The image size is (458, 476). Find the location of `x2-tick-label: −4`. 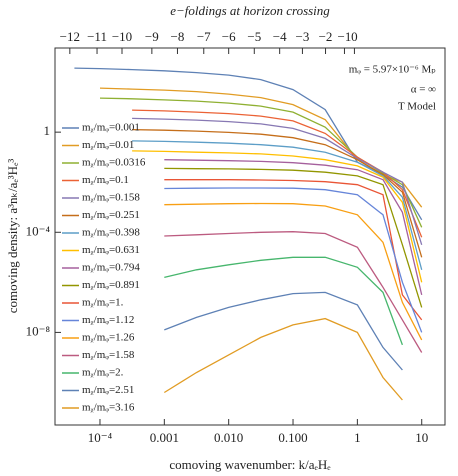

x2-tick-label: −4 is located at coordinates (280, 36).